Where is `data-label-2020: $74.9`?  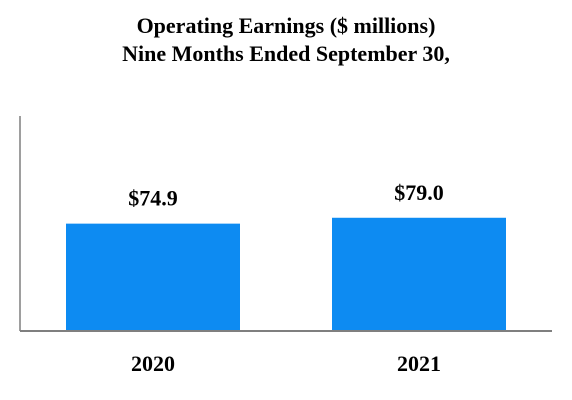 data-label-2020: $74.9 is located at coordinates (153, 198).